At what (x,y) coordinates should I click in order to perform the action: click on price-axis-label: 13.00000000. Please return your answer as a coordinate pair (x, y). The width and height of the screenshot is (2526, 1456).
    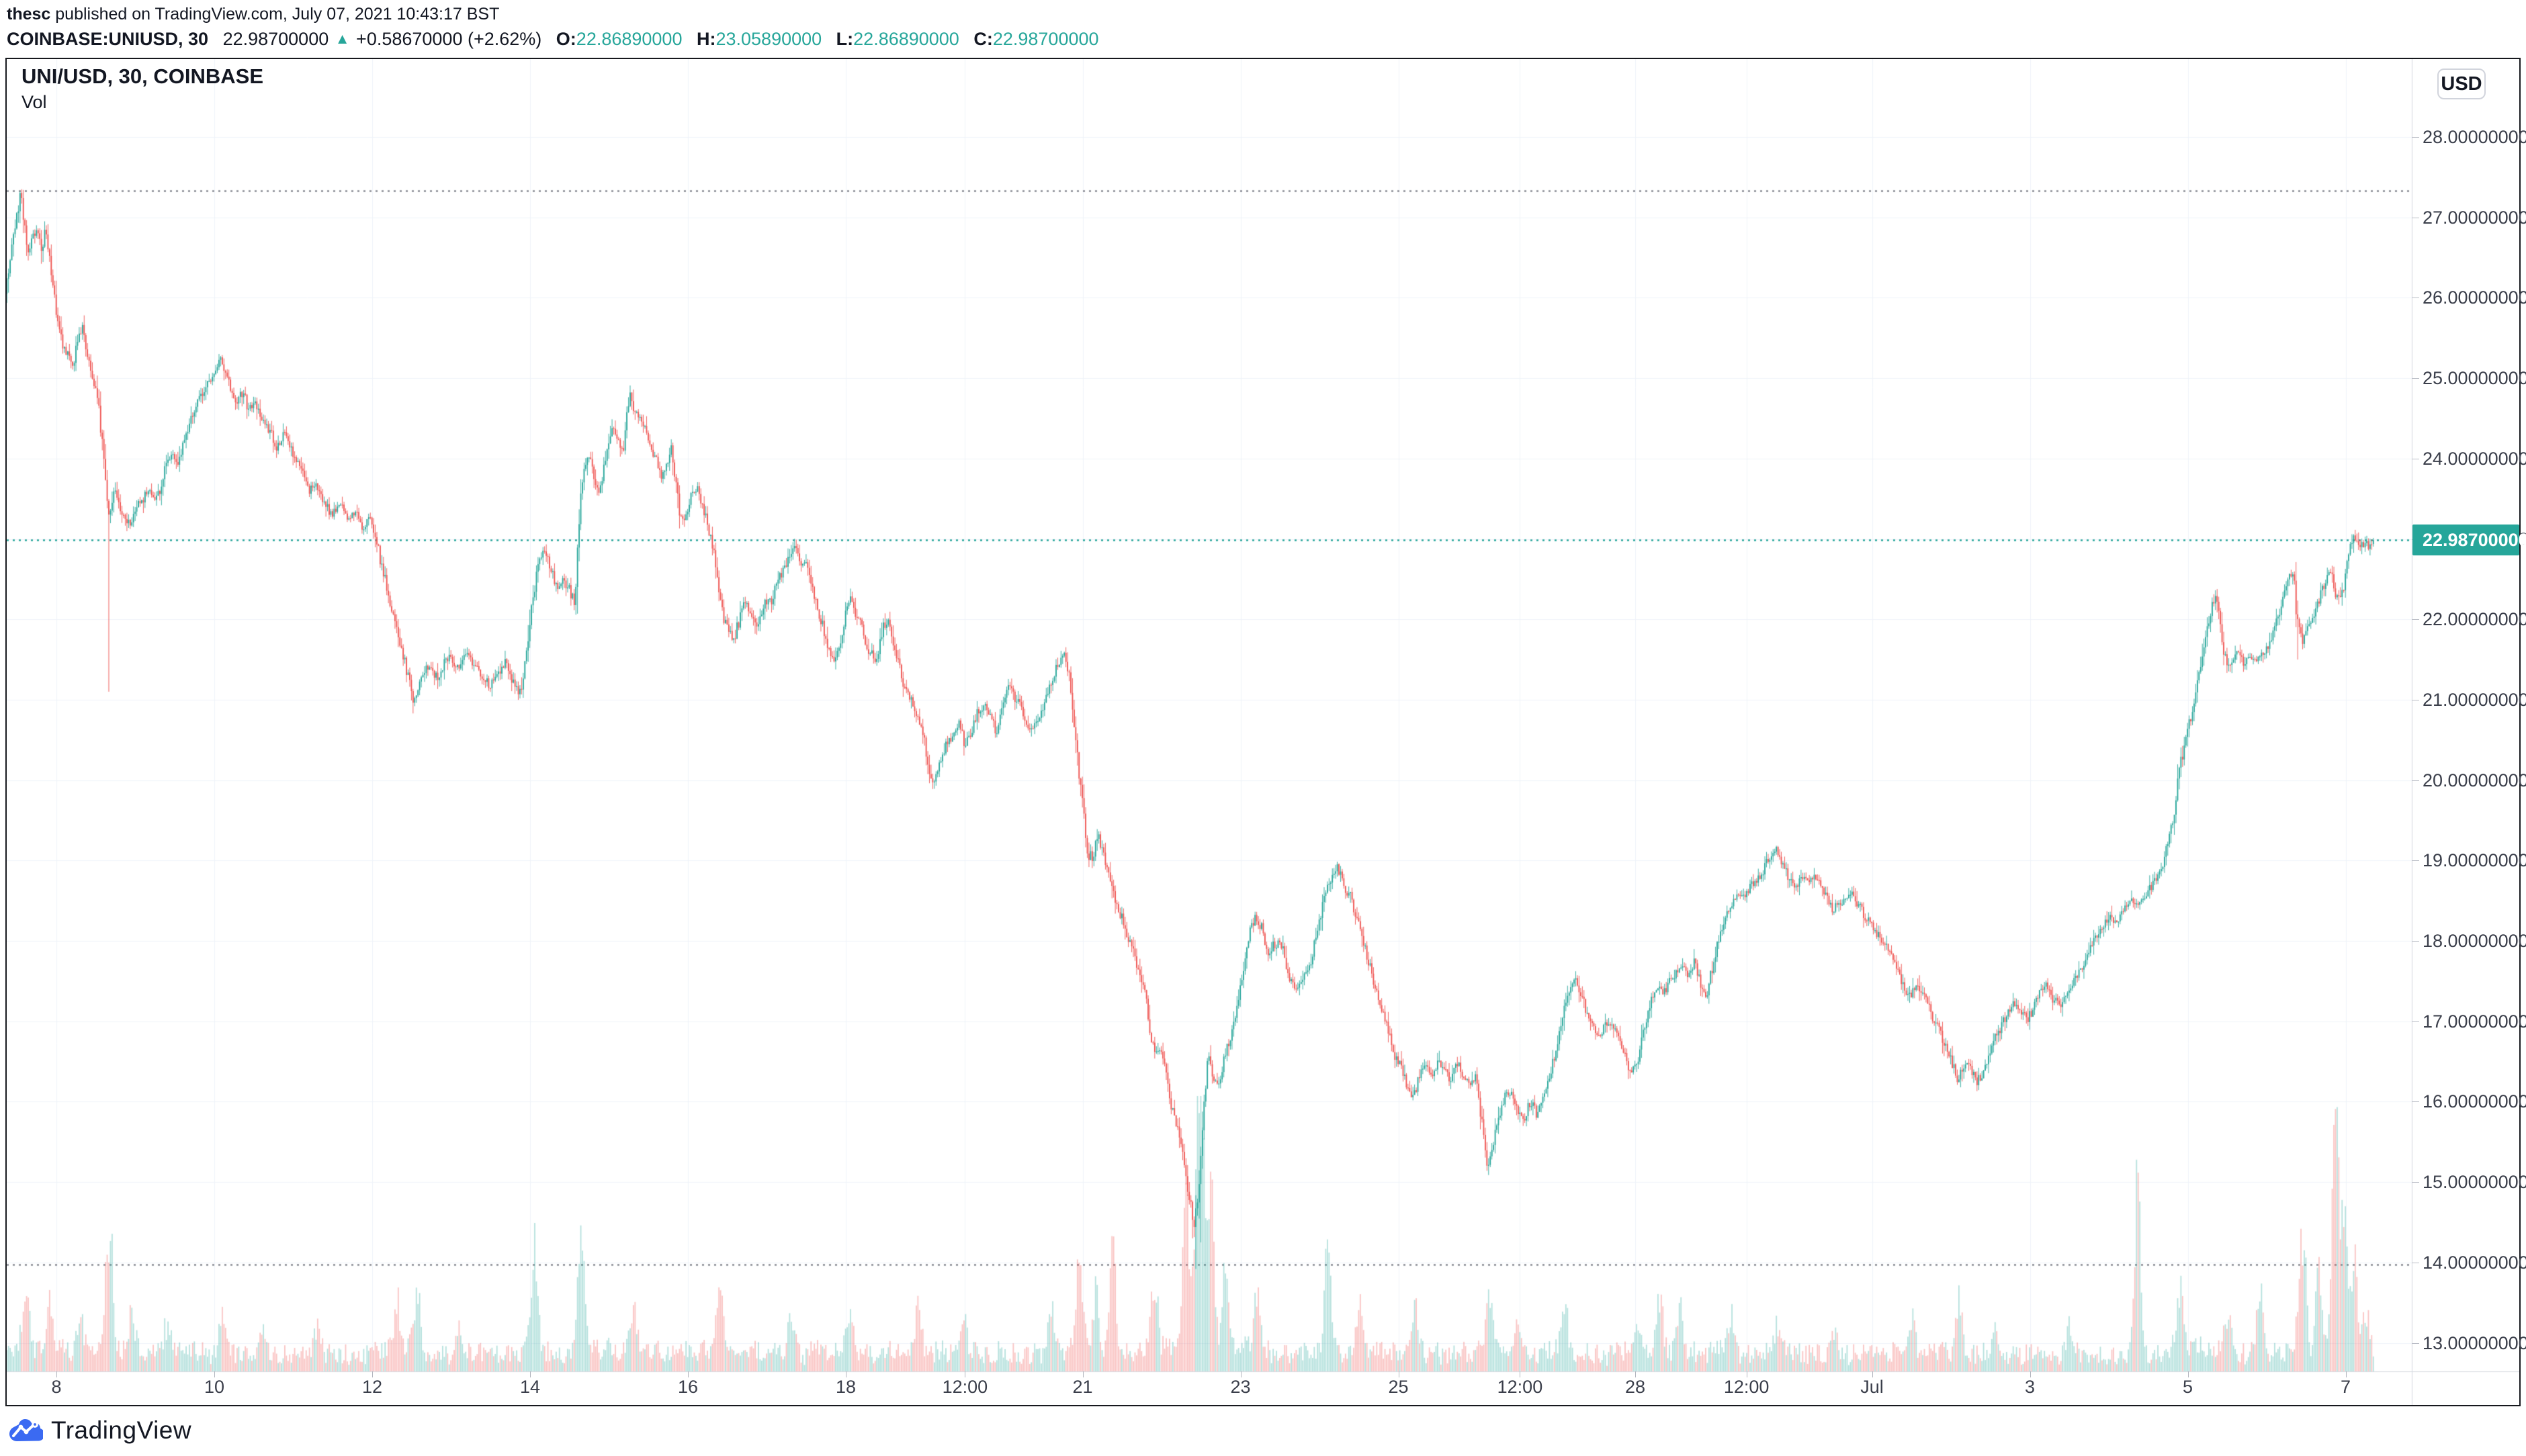
    Looking at the image, I should click on (2474, 1342).